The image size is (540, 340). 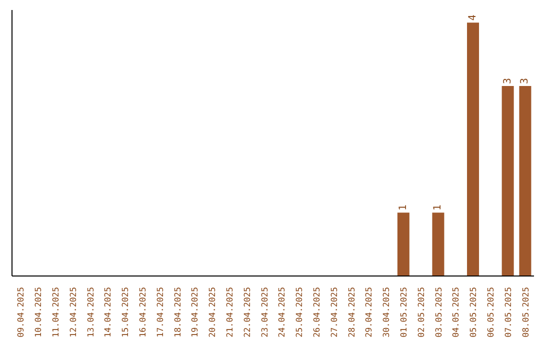 I want to click on x-tick-label: 17.04.2025, so click(x=159, y=312).